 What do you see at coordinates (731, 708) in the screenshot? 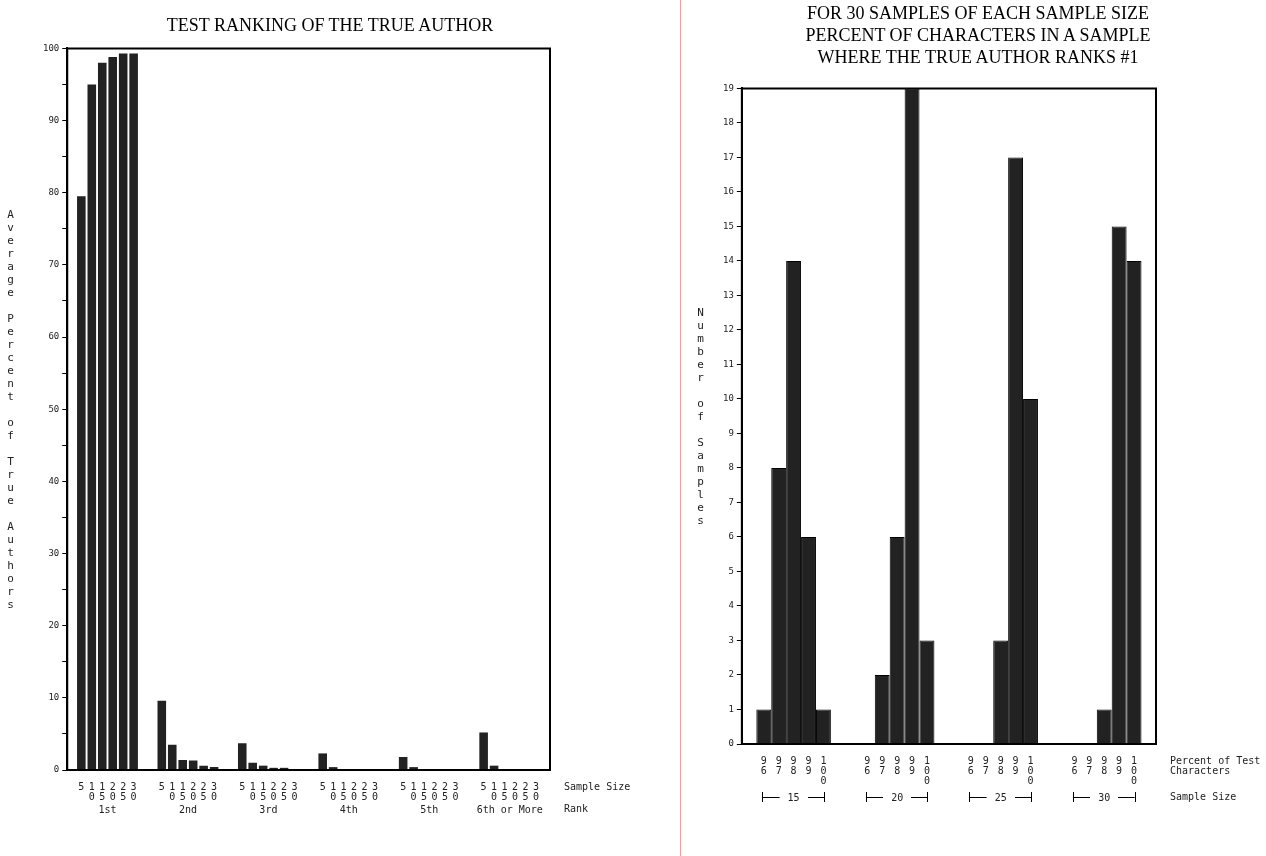
I see `y-tick-label: 1` at bounding box center [731, 708].